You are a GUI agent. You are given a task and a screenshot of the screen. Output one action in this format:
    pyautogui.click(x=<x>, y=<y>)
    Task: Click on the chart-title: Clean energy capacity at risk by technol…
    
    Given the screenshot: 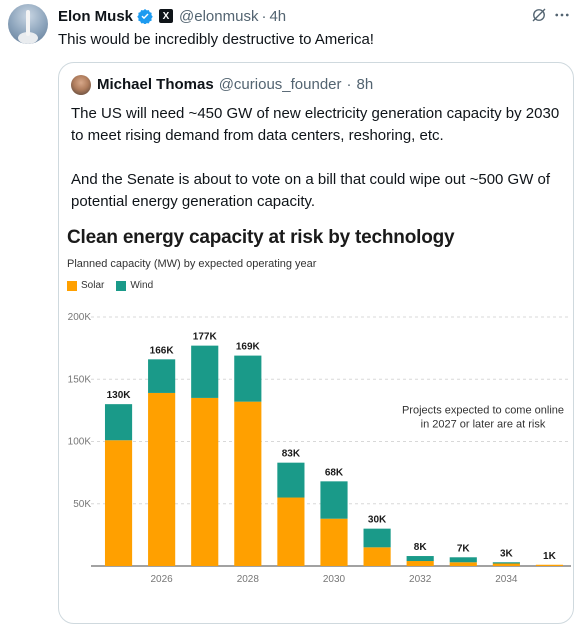 What is the action you would take?
    pyautogui.click(x=261, y=237)
    